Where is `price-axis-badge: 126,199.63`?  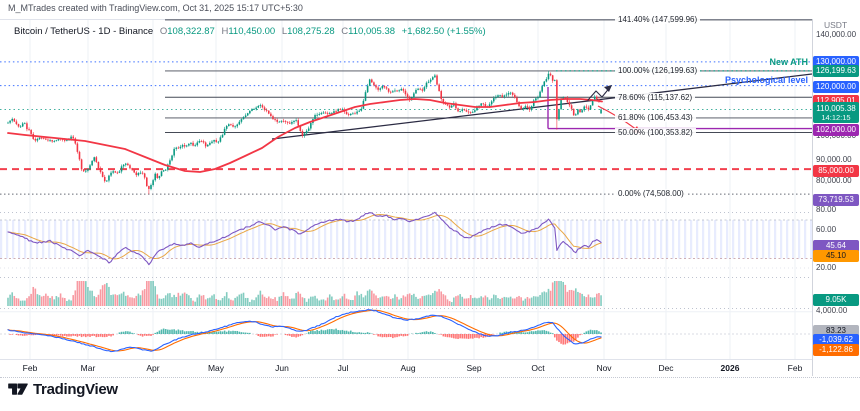 price-axis-badge: 126,199.63 is located at coordinates (836, 70).